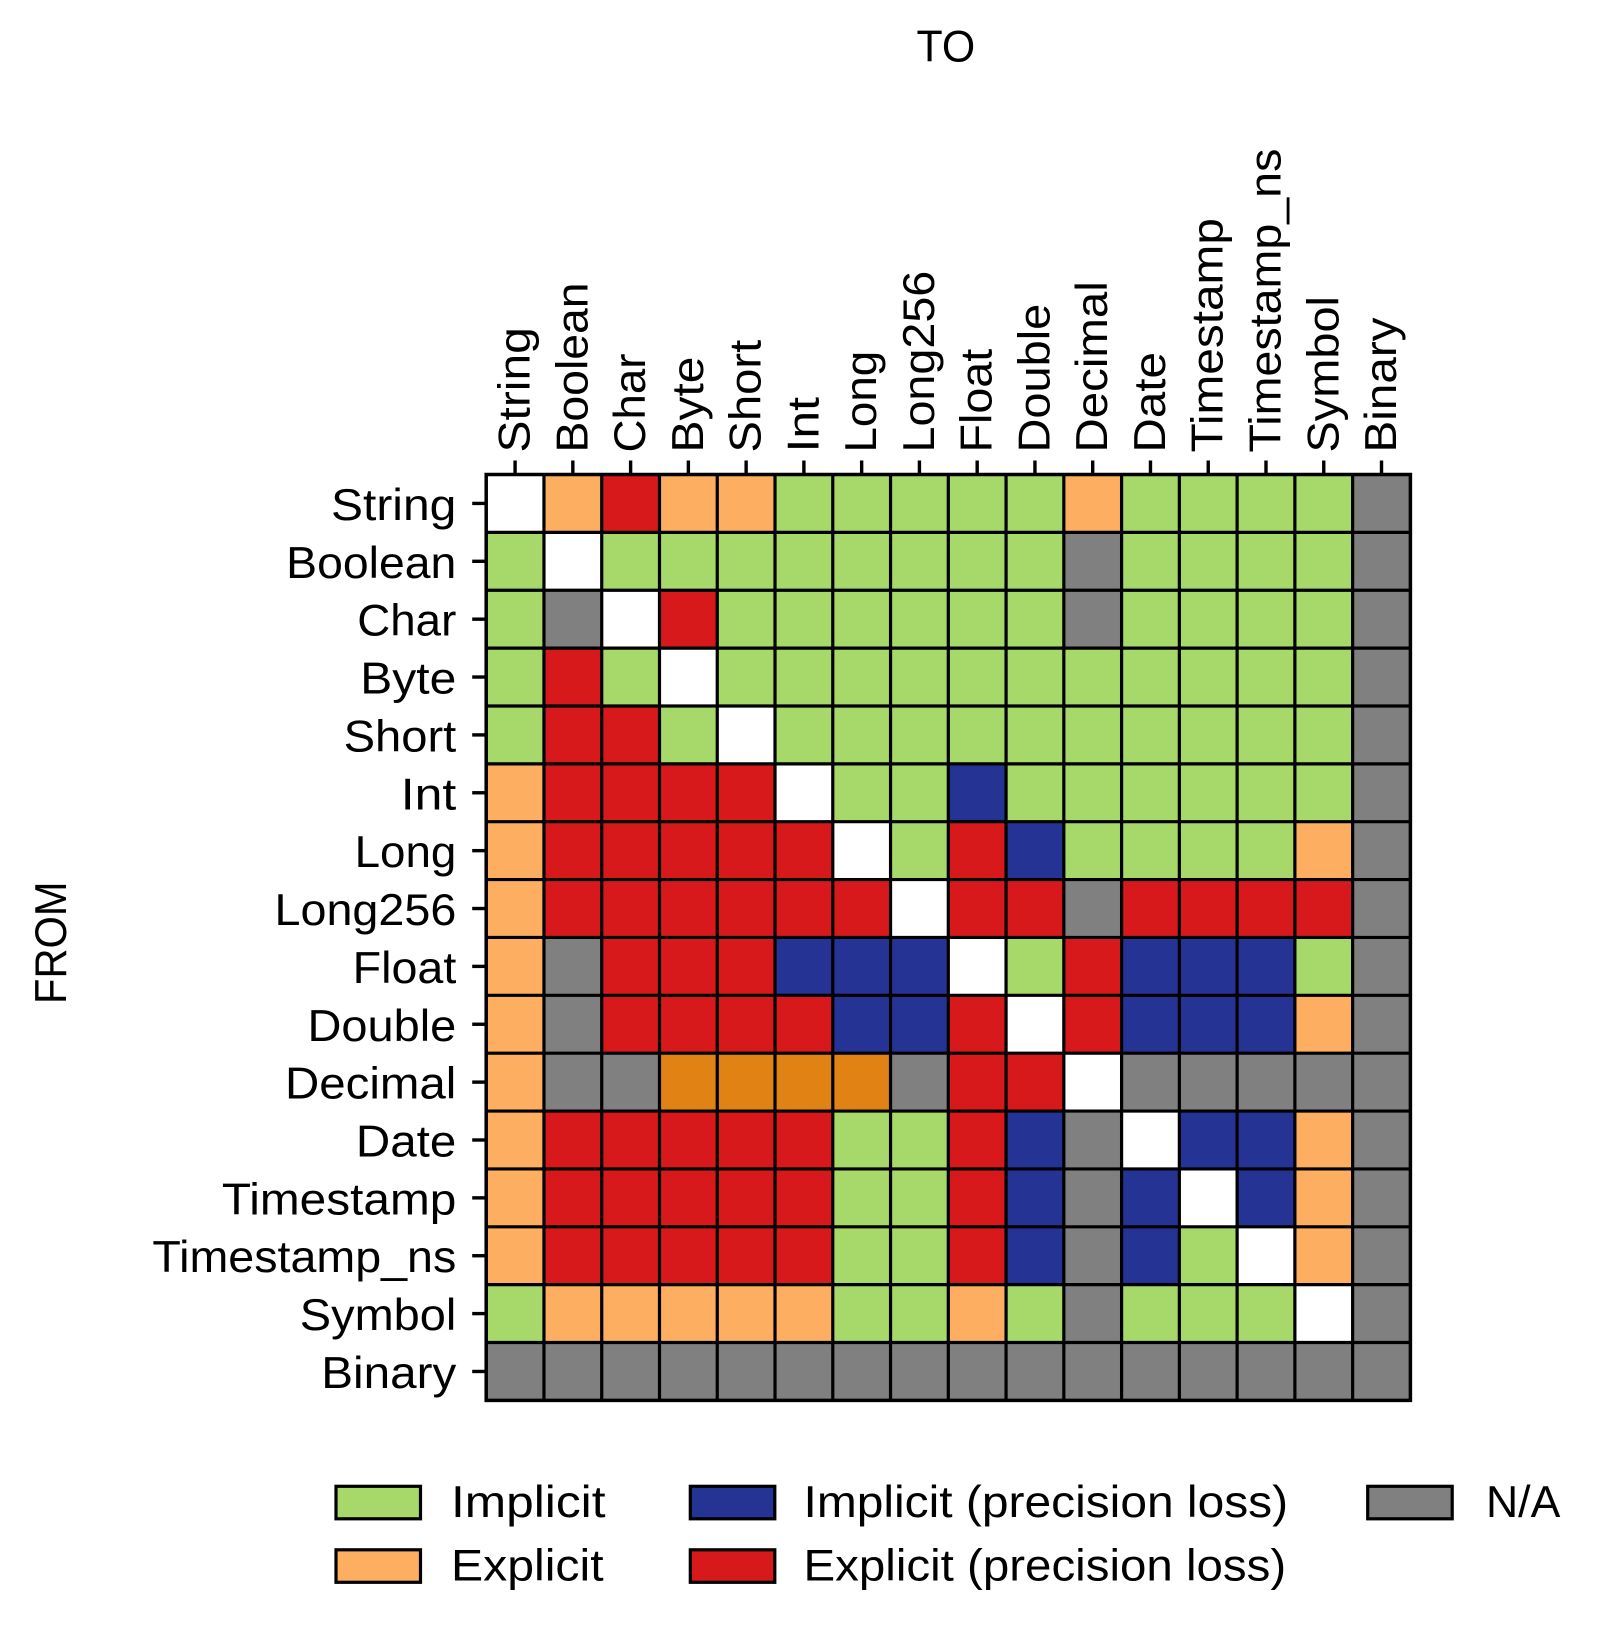 This screenshot has width=1606, height=1635. Describe the element at coordinates (528, 1502) in the screenshot. I see `svg-text: Implicit` at that location.